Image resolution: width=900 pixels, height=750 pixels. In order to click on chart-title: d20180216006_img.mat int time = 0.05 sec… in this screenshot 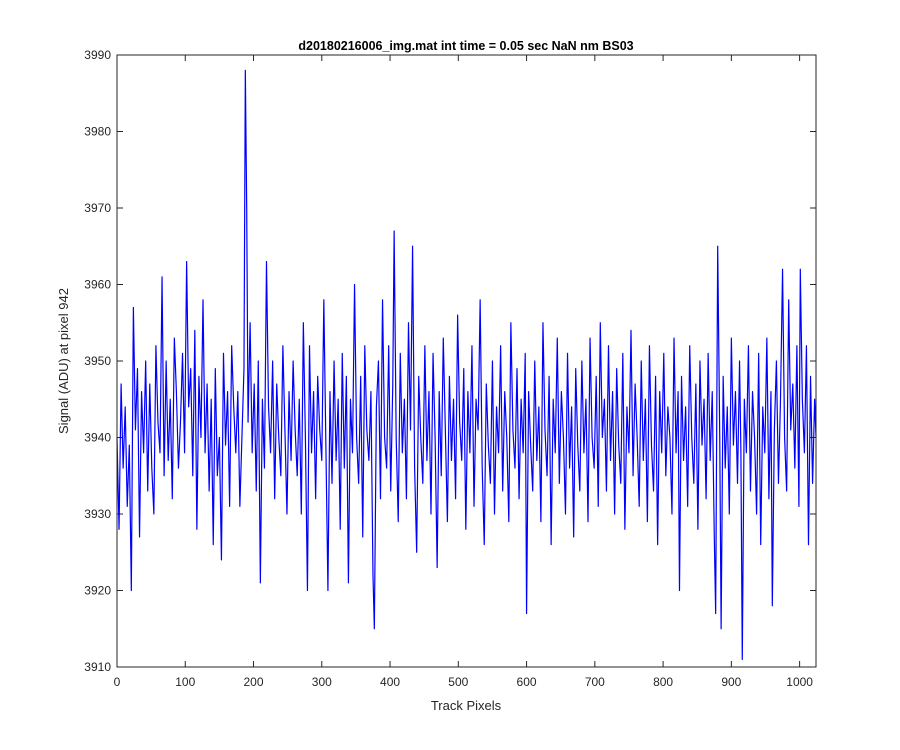, I will do `click(465, 46)`.